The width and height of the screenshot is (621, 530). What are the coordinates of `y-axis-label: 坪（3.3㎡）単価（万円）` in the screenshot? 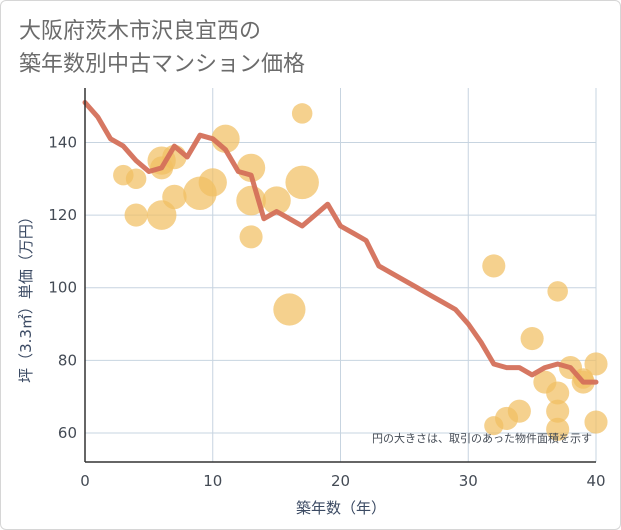 It's located at (26, 296).